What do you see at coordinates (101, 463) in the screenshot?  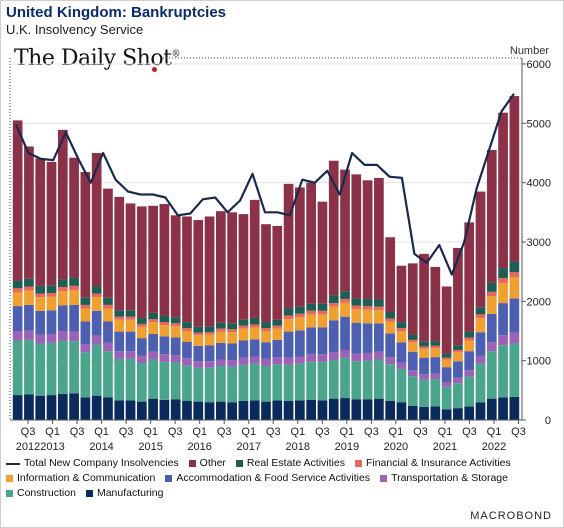 I see `legend-label: Total New Company Insolvencies` at bounding box center [101, 463].